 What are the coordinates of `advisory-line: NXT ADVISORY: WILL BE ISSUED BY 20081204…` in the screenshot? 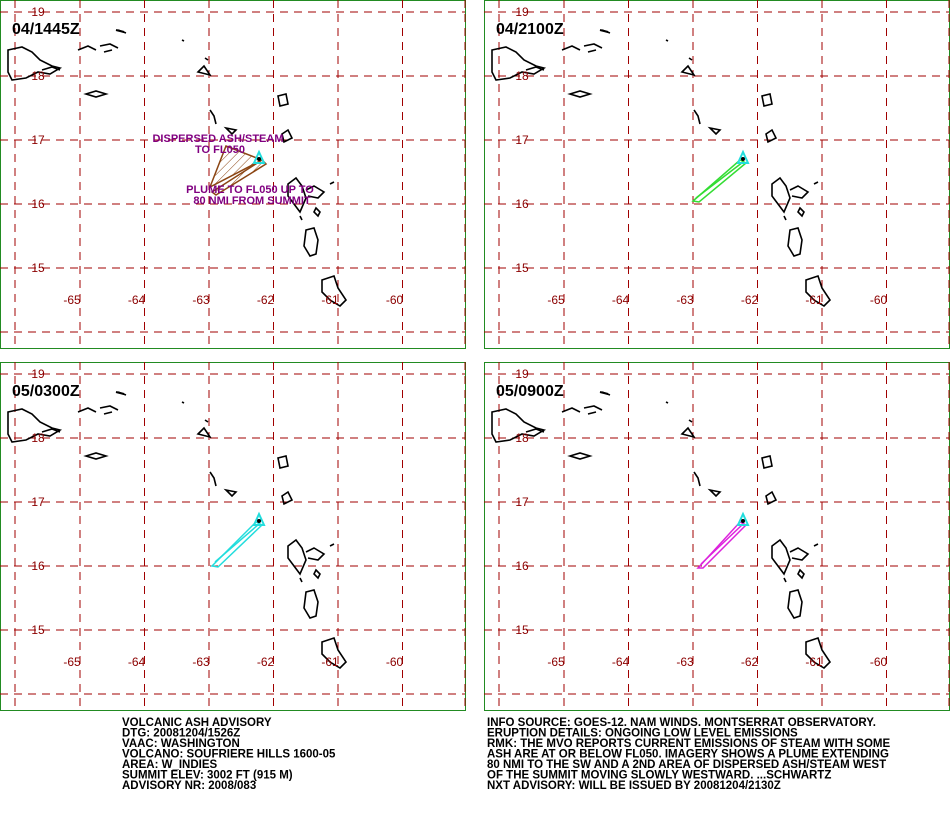 It's located at (634, 786).